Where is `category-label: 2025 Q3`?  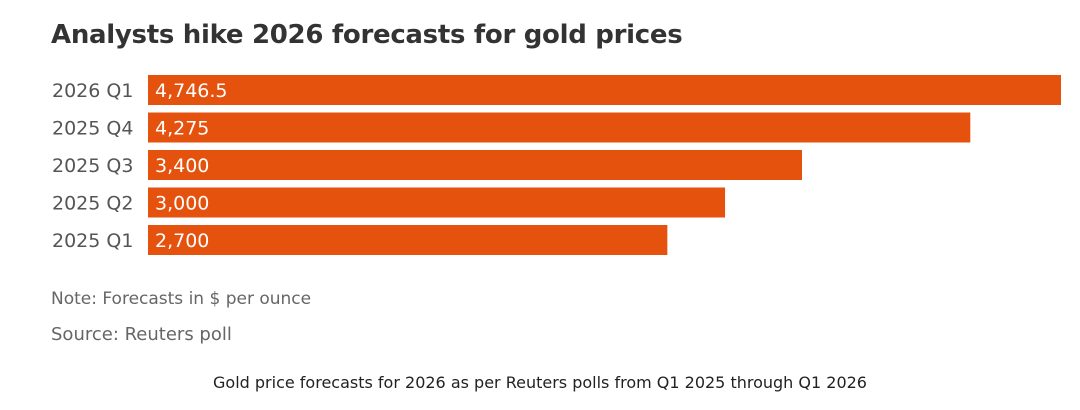 category-label: 2025 Q3 is located at coordinates (92, 166).